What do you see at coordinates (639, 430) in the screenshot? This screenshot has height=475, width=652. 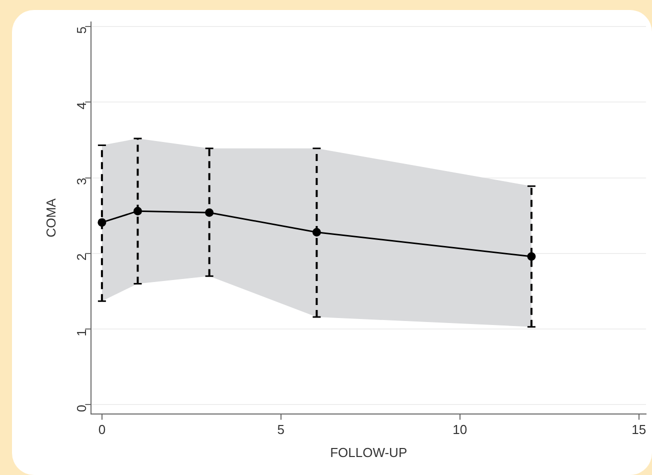 I see `x-tick-label: 15` at bounding box center [639, 430].